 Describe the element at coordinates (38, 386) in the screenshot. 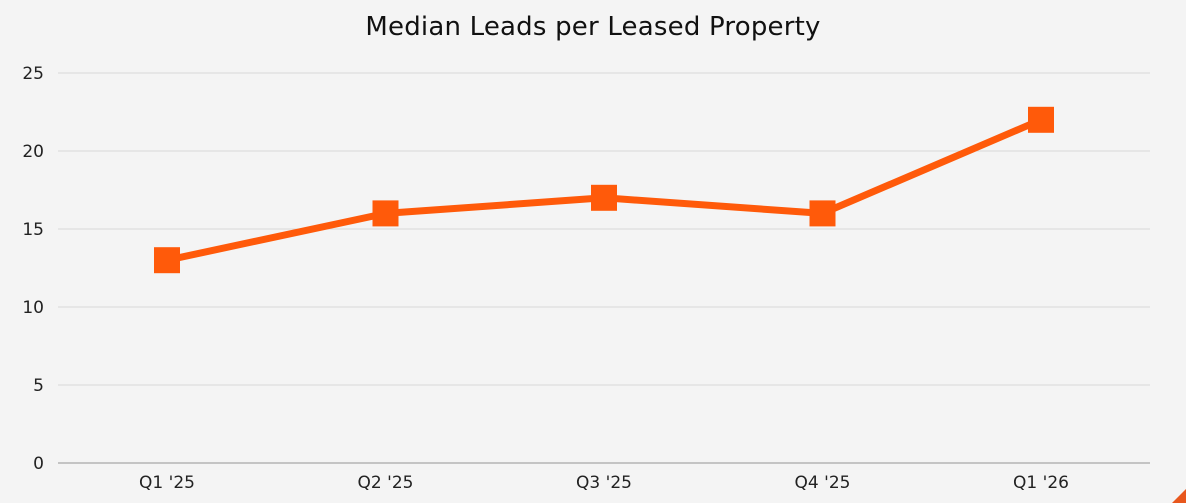

I see `y-tick-label: 5` at that location.